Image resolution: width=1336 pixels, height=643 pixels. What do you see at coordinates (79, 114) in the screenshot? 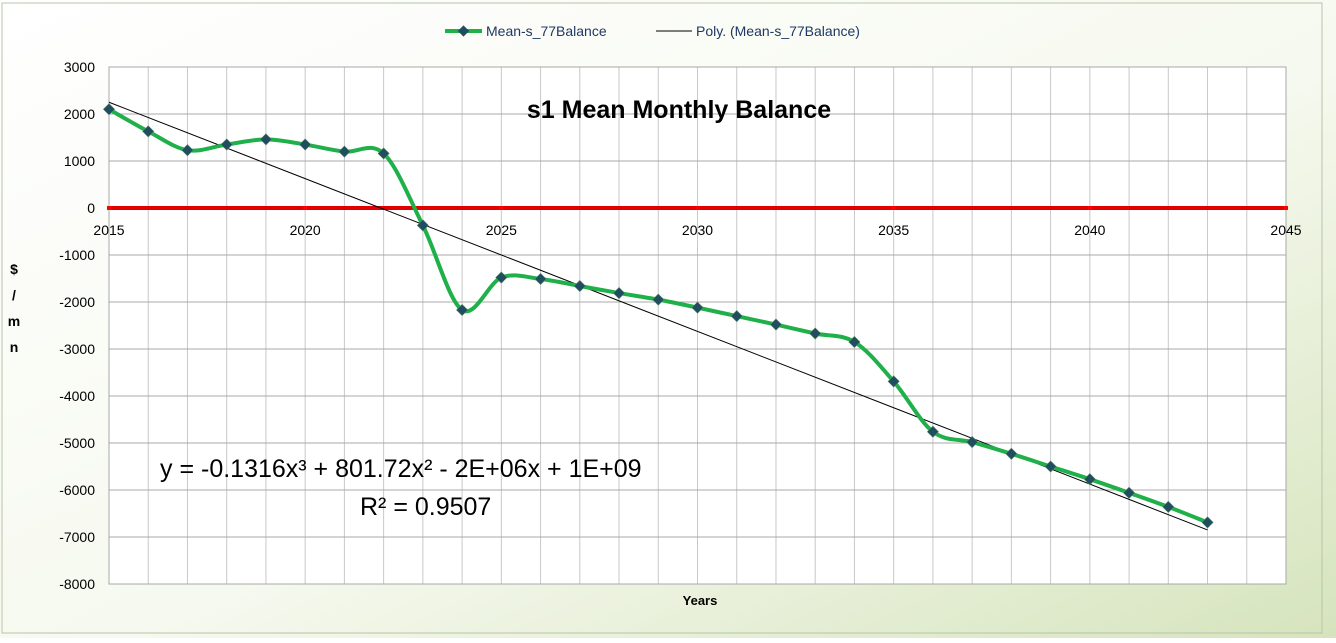
I see `y-tick-label: 2000` at bounding box center [79, 114].